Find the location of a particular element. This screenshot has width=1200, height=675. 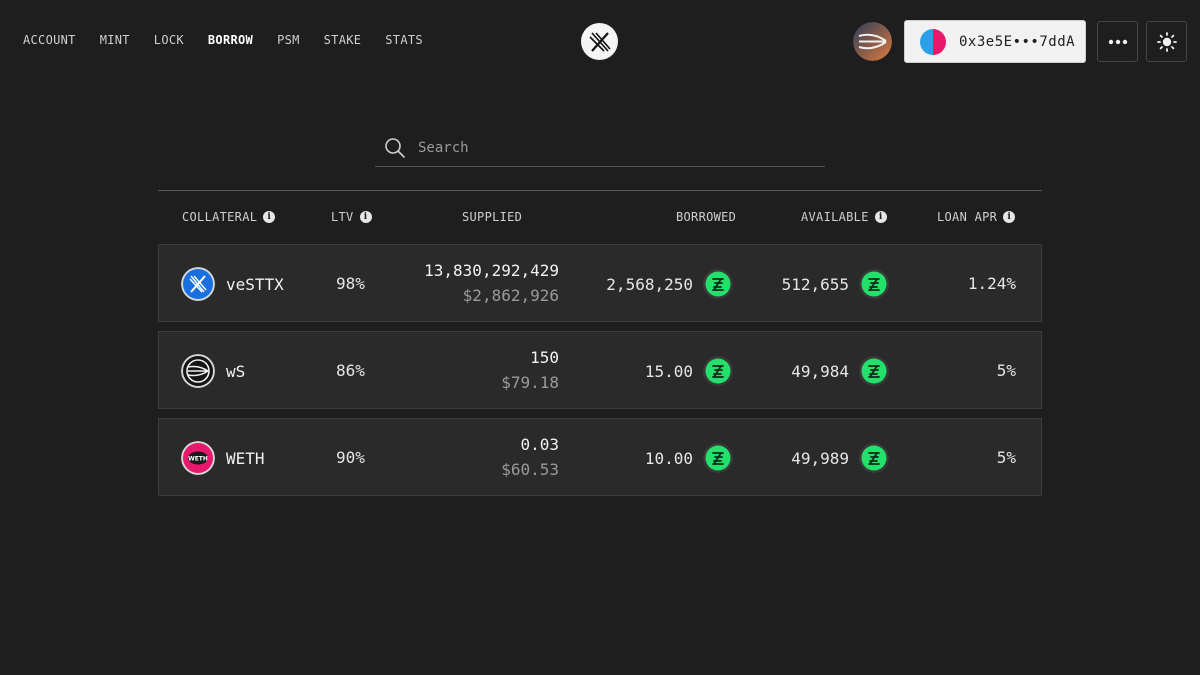

collateral-cell: wS is located at coordinates (213, 371).